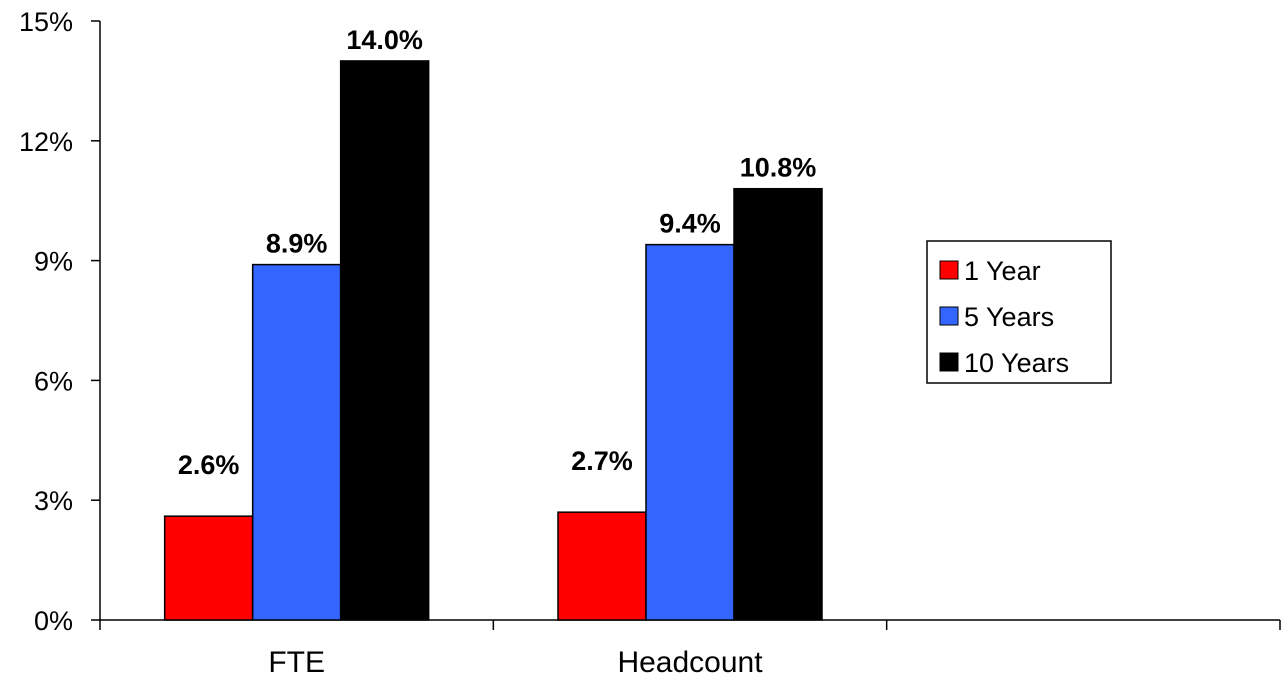 The height and width of the screenshot is (689, 1284). What do you see at coordinates (949, 362) in the screenshot?
I see `legend-swatch-10-years` at bounding box center [949, 362].